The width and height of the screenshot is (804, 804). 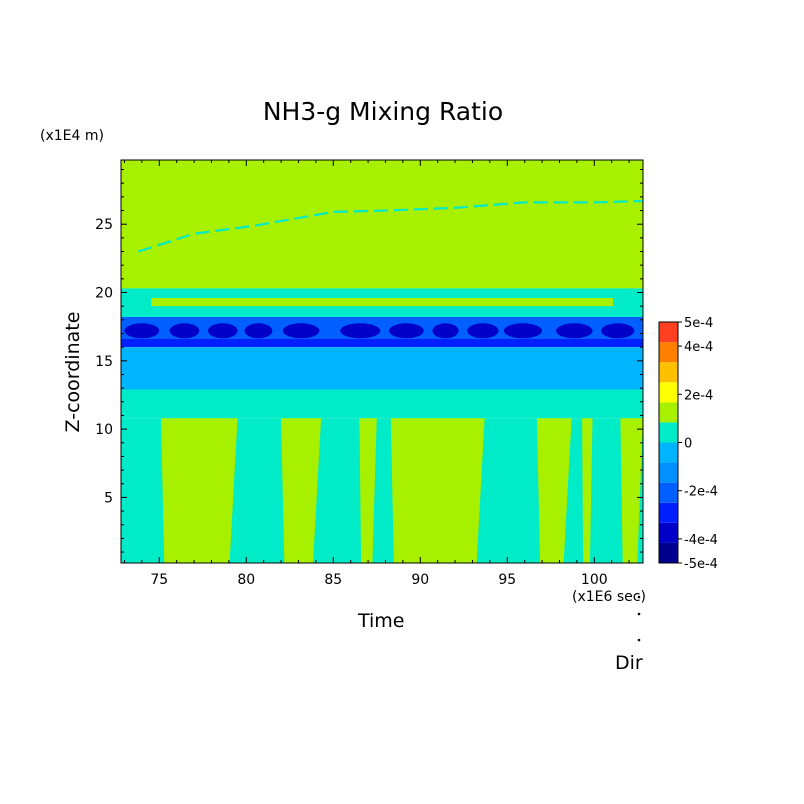 I want to click on colorbar-tick-label: 0, so click(x=688, y=444).